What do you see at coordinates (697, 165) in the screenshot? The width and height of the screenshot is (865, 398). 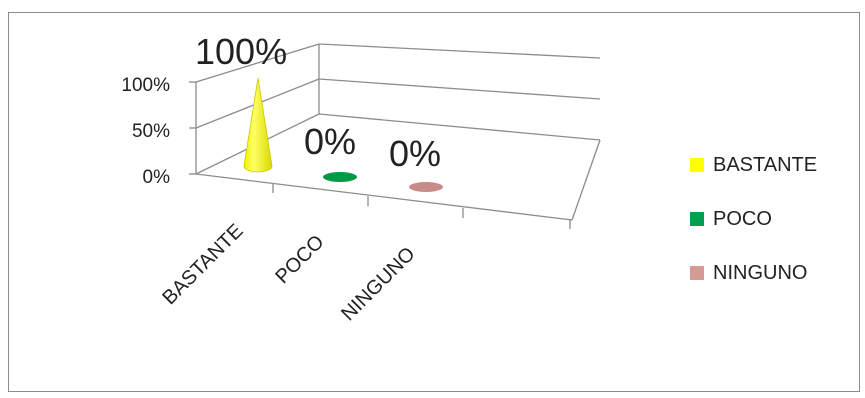 I see `legend-swatch-bastante` at bounding box center [697, 165].